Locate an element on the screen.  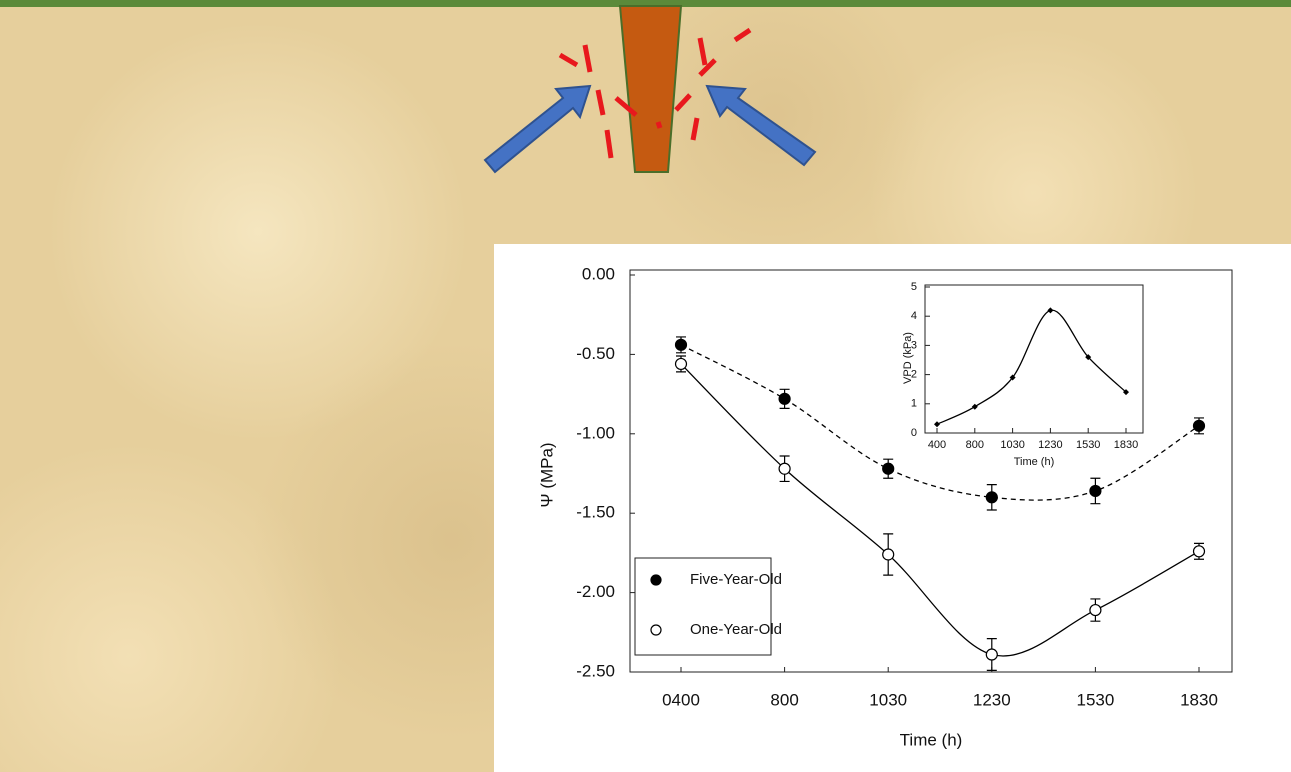
y-tick-label: 1 is located at coordinates (914, 404).